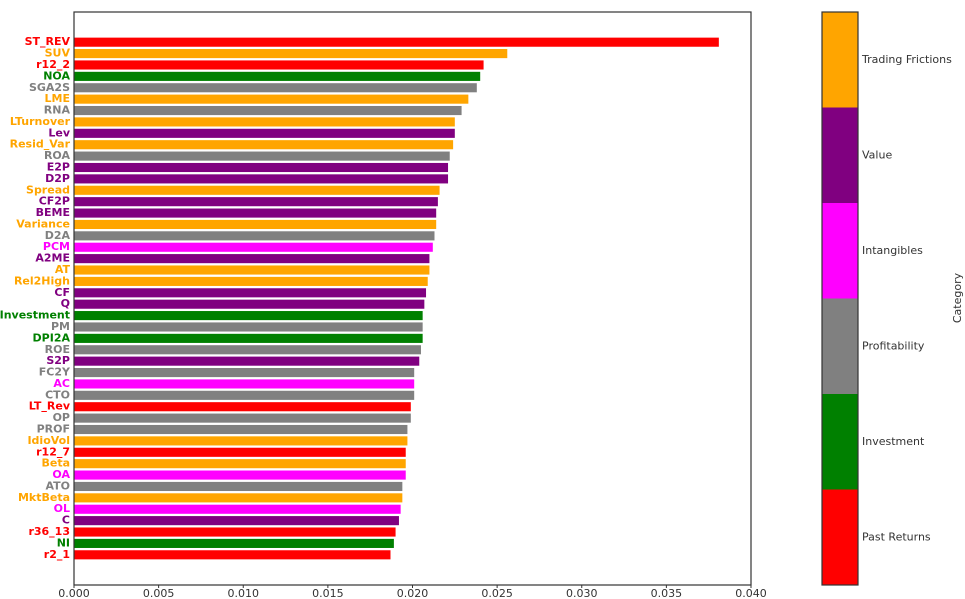 This screenshot has height=599, width=965. What do you see at coordinates (582, 593) in the screenshot?
I see `x-tick-label: 0.030` at bounding box center [582, 593].